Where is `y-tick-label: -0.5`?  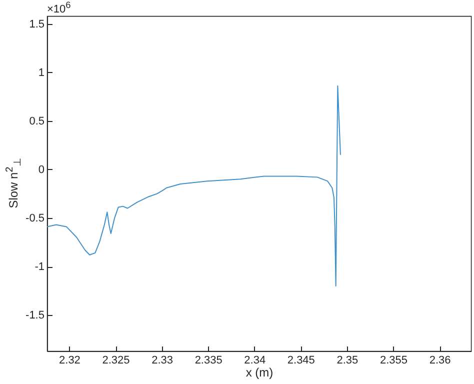
y-tick-label: -0.5 is located at coordinates (35, 218).